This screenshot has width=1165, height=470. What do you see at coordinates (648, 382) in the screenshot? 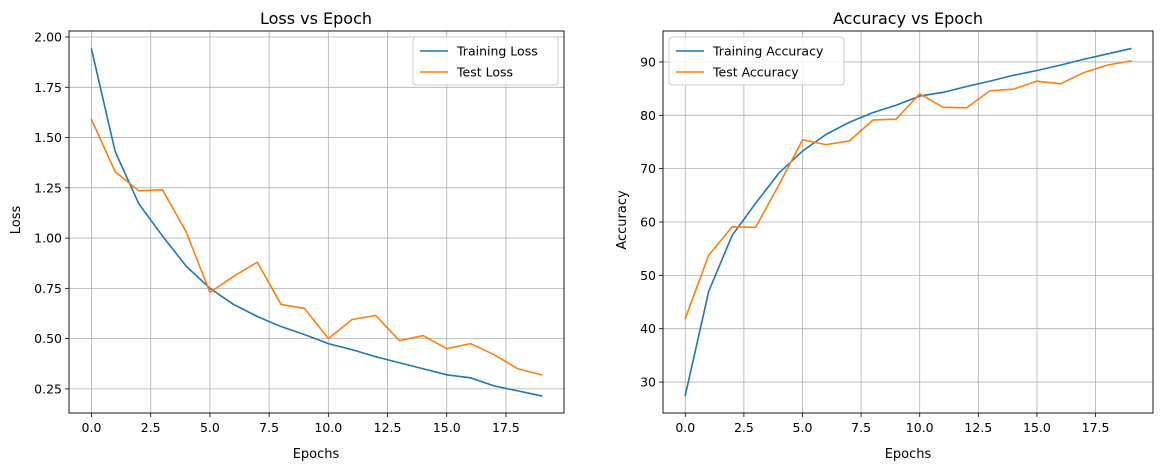
I see `y-tick-label: 30` at bounding box center [648, 382].